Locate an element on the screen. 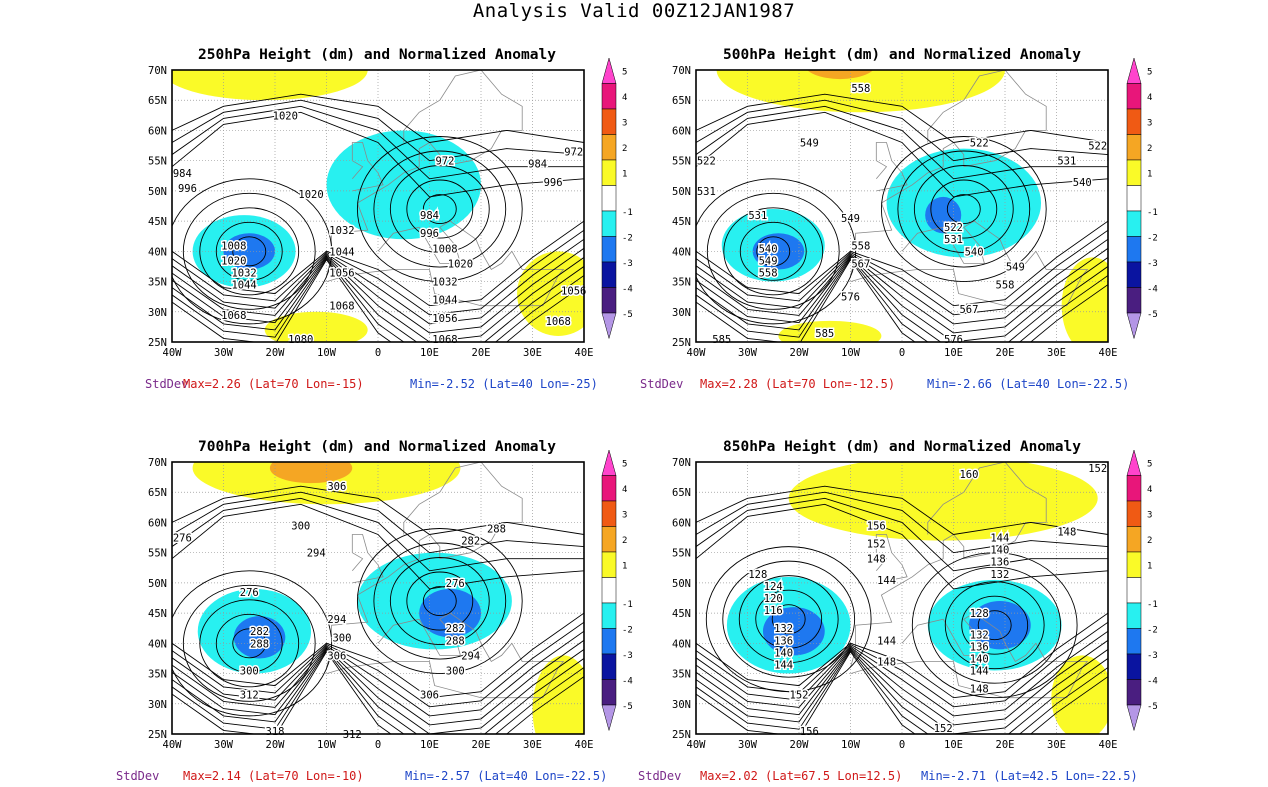 The height and width of the screenshot is (787, 1268). contour-label: 156 is located at coordinates (809, 732).